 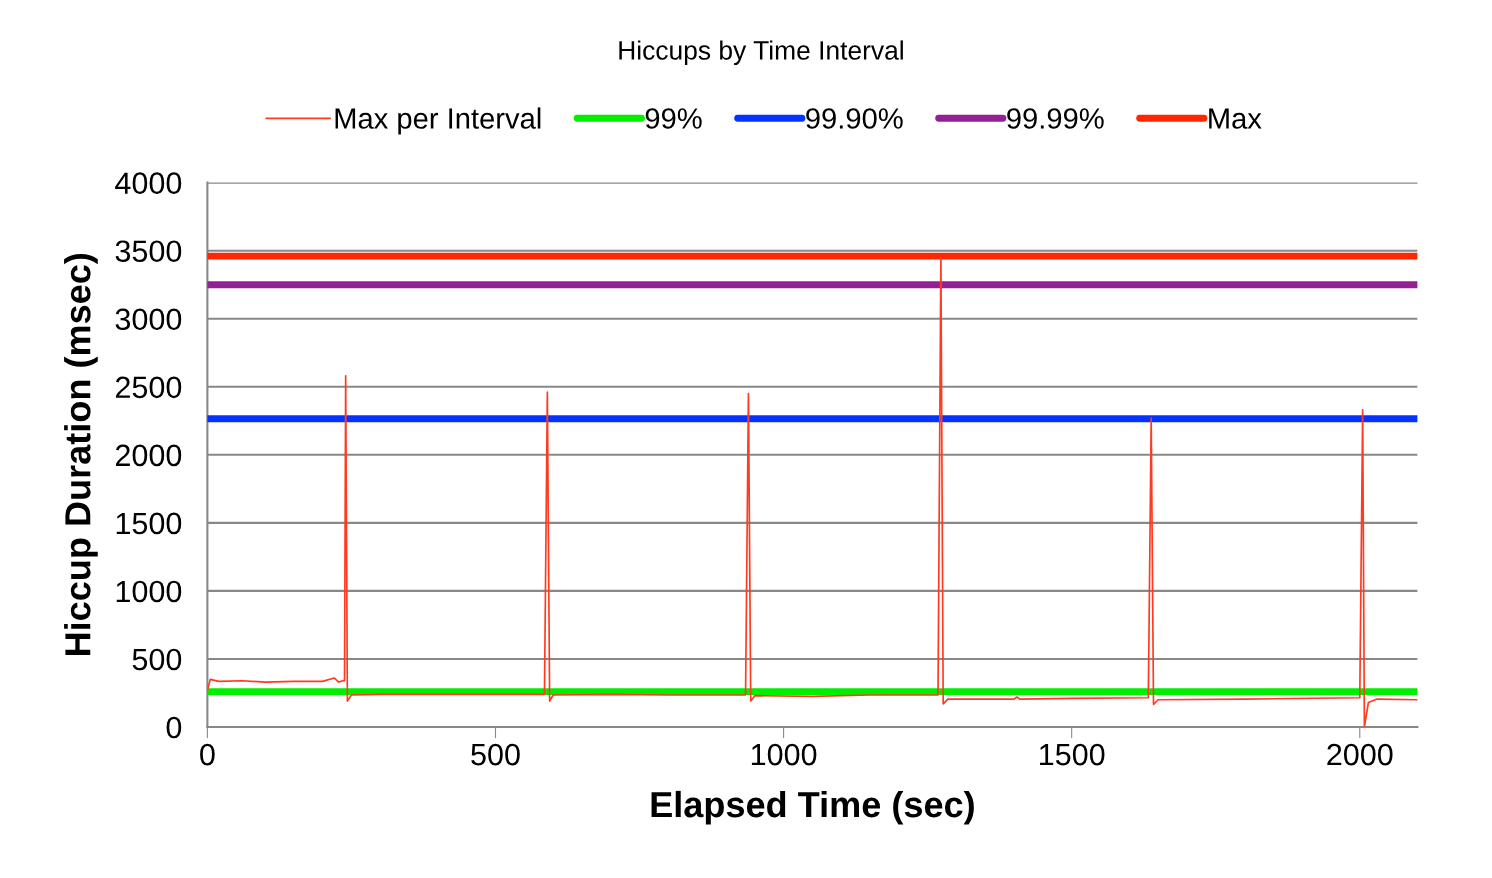 I want to click on x-axis-title: Elapsed Time (sec), so click(x=812, y=807).